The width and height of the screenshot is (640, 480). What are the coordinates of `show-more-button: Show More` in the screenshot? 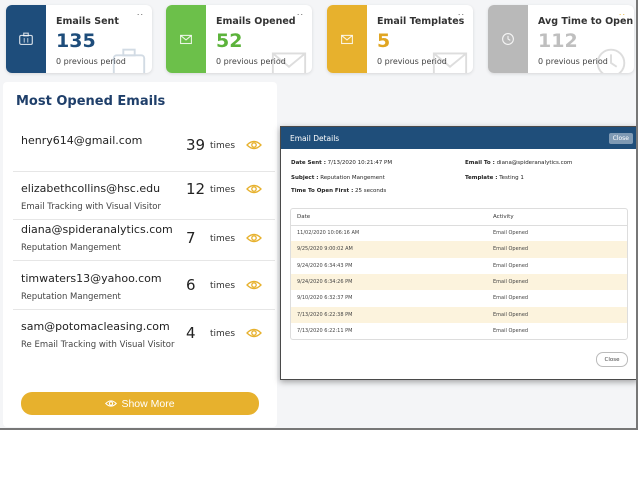 It's located at (140, 403).